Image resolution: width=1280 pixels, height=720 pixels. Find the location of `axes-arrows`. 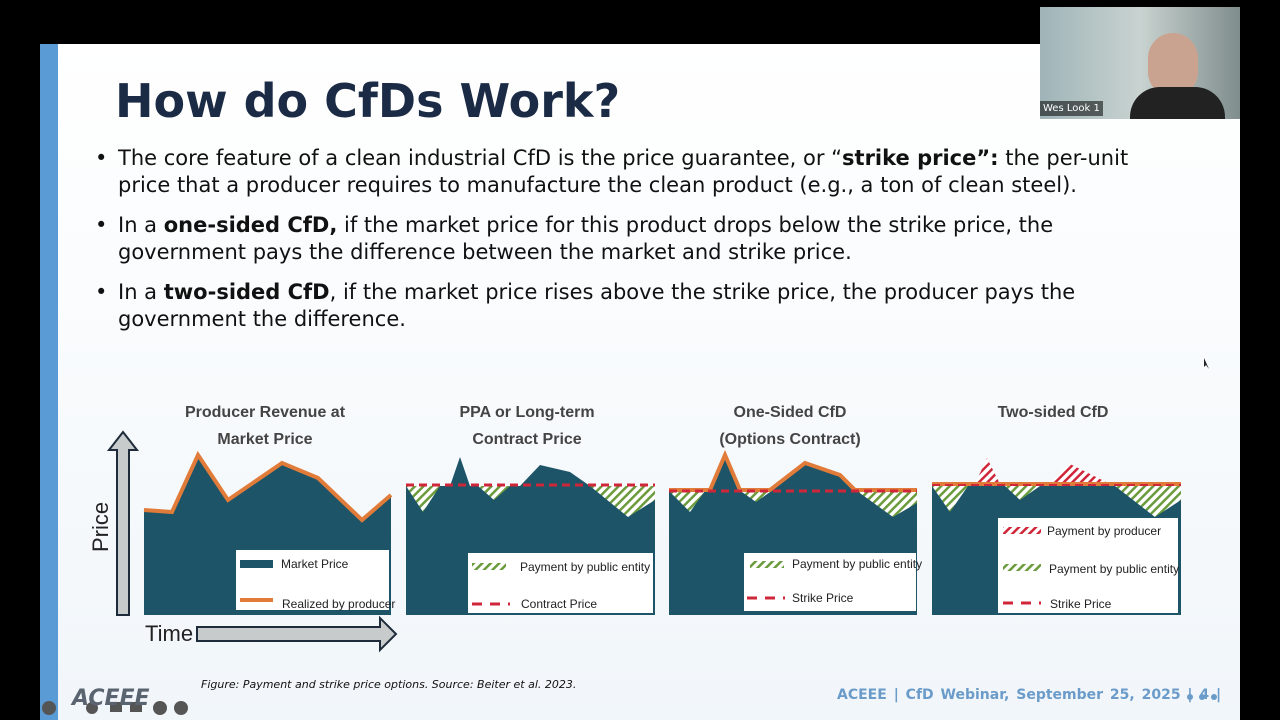

axes-arrows is located at coordinates (252, 541).